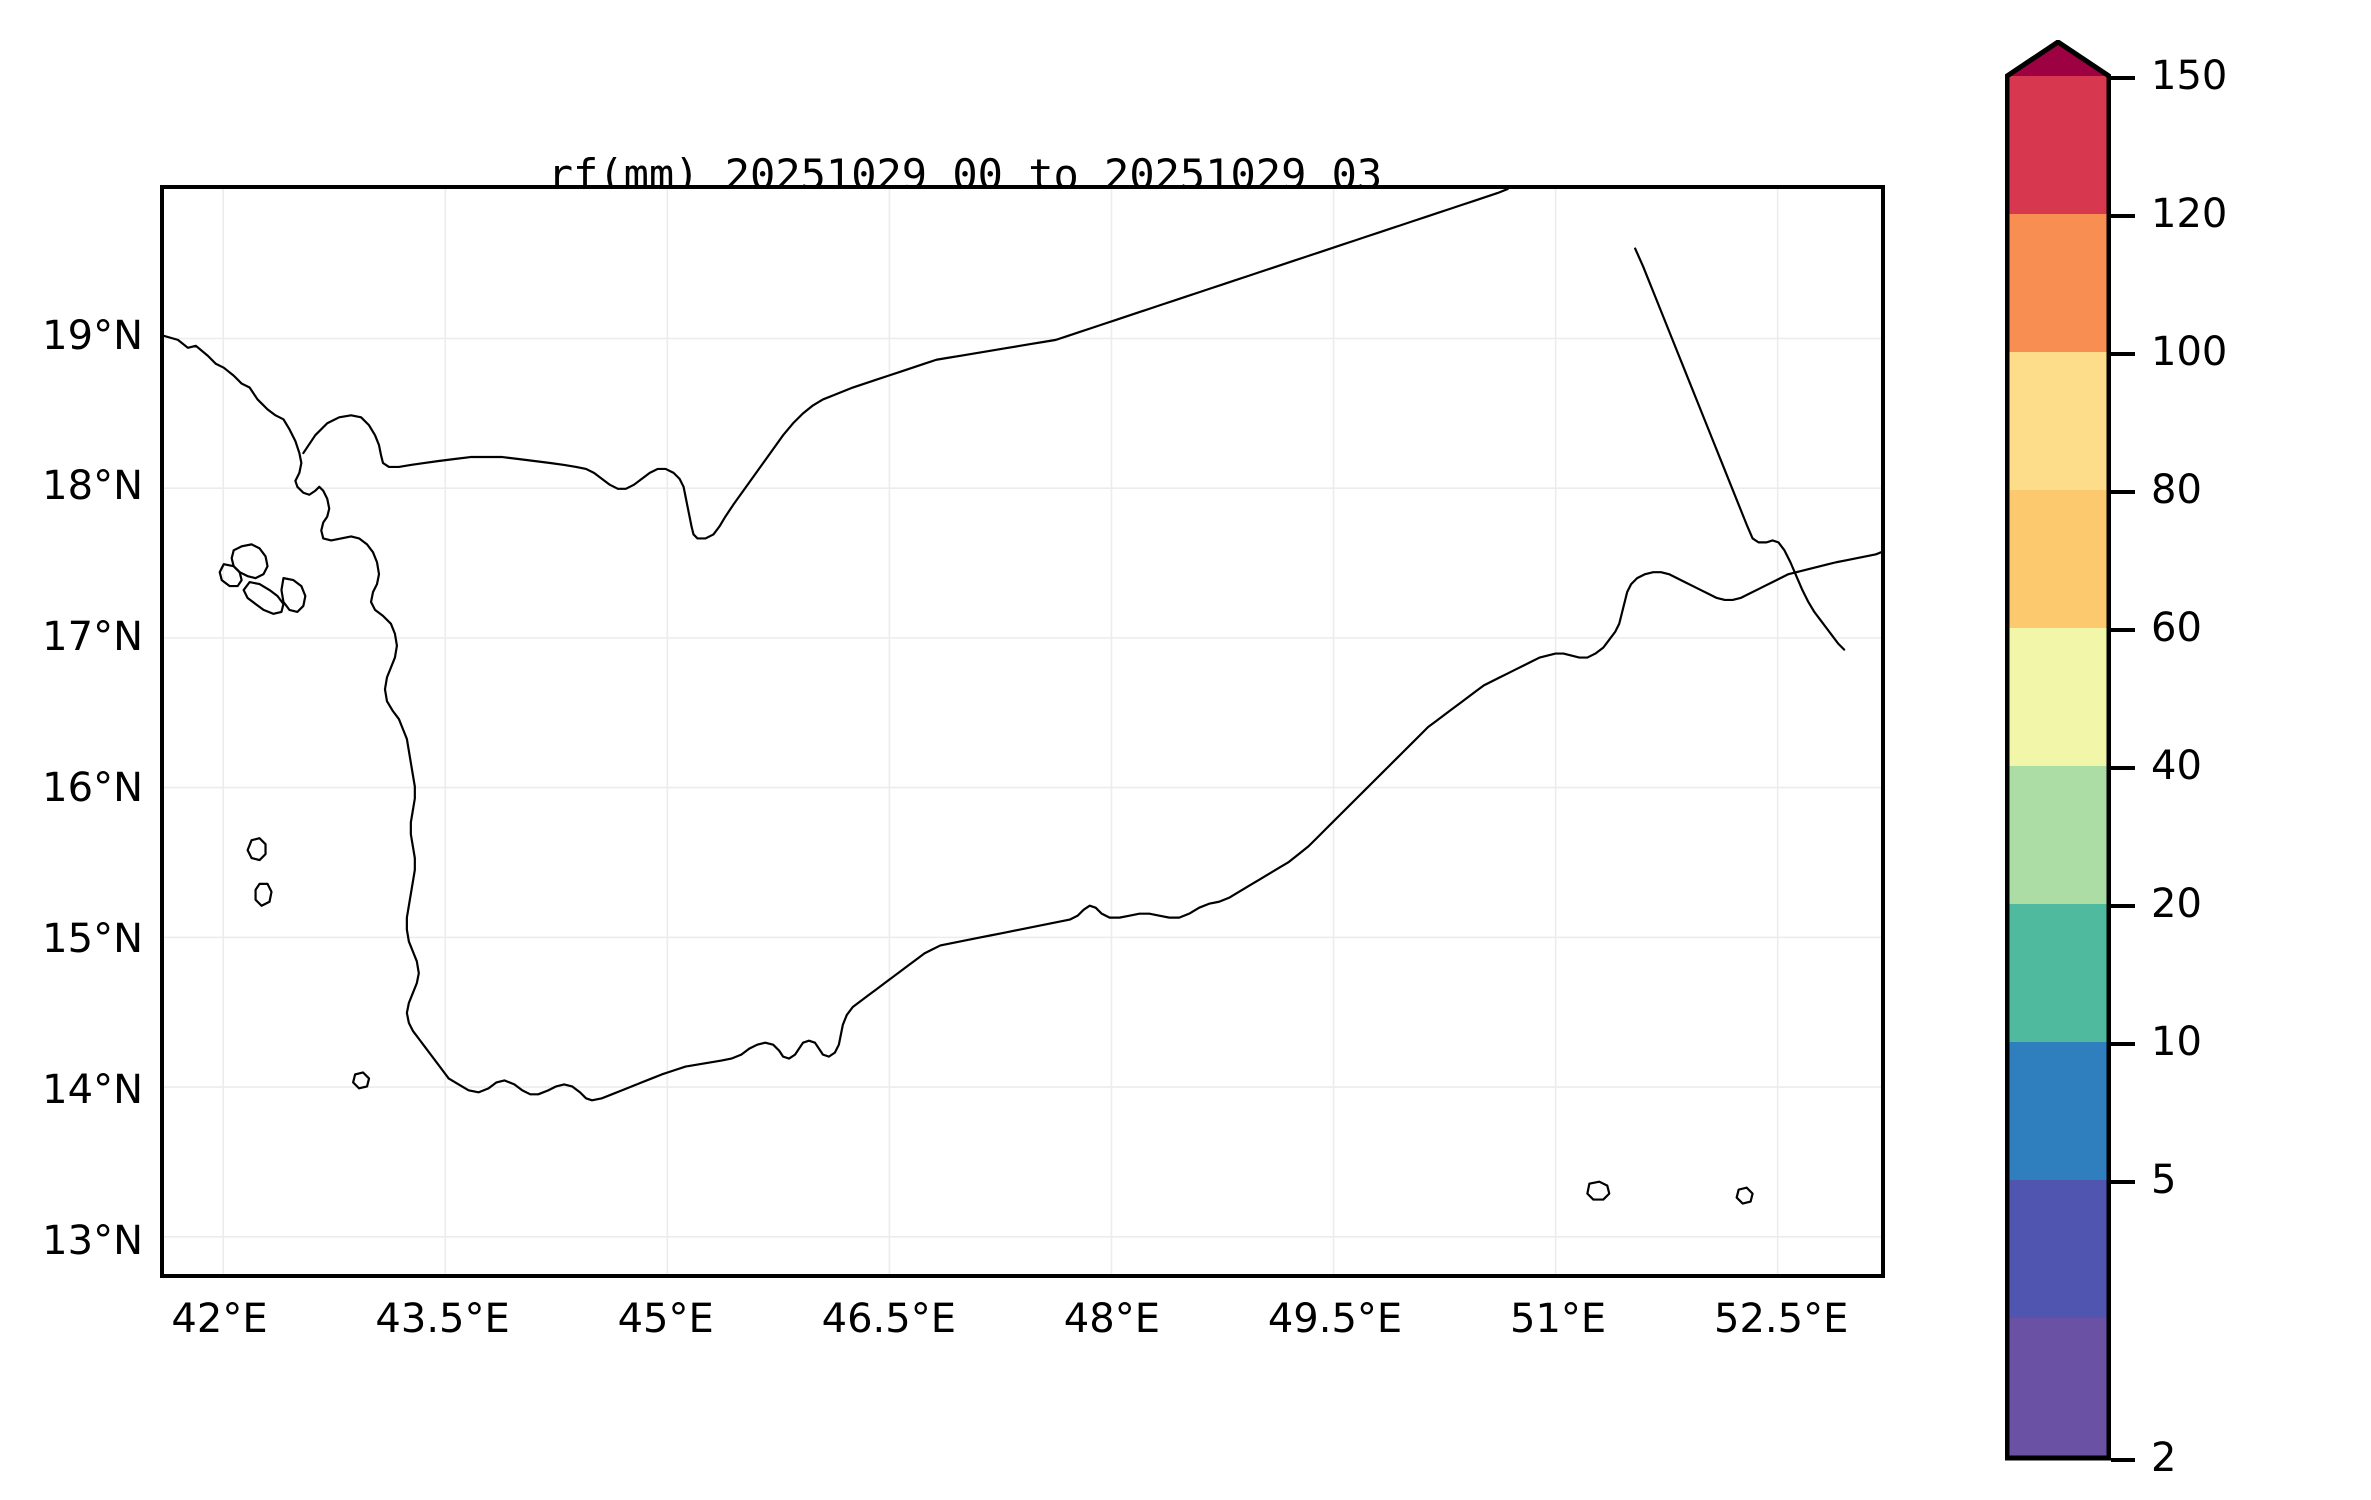 The width and height of the screenshot is (2371, 1500). What do you see at coordinates (2058, 145) in the screenshot?
I see `cbar-seg-150-over` at bounding box center [2058, 145].